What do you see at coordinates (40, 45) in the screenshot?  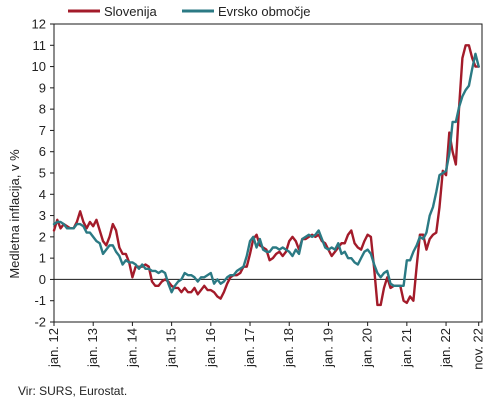 I see `y-tick-label: 11` at bounding box center [40, 45].